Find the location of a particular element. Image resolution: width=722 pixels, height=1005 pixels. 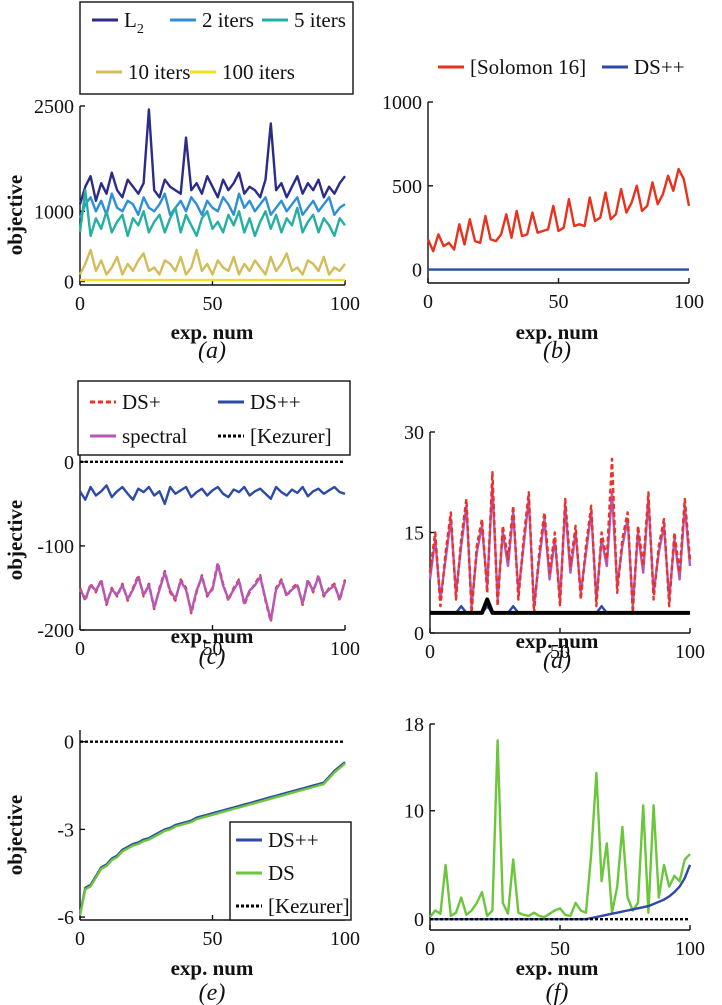

legend-label: 2 iters is located at coordinates (228, 20).